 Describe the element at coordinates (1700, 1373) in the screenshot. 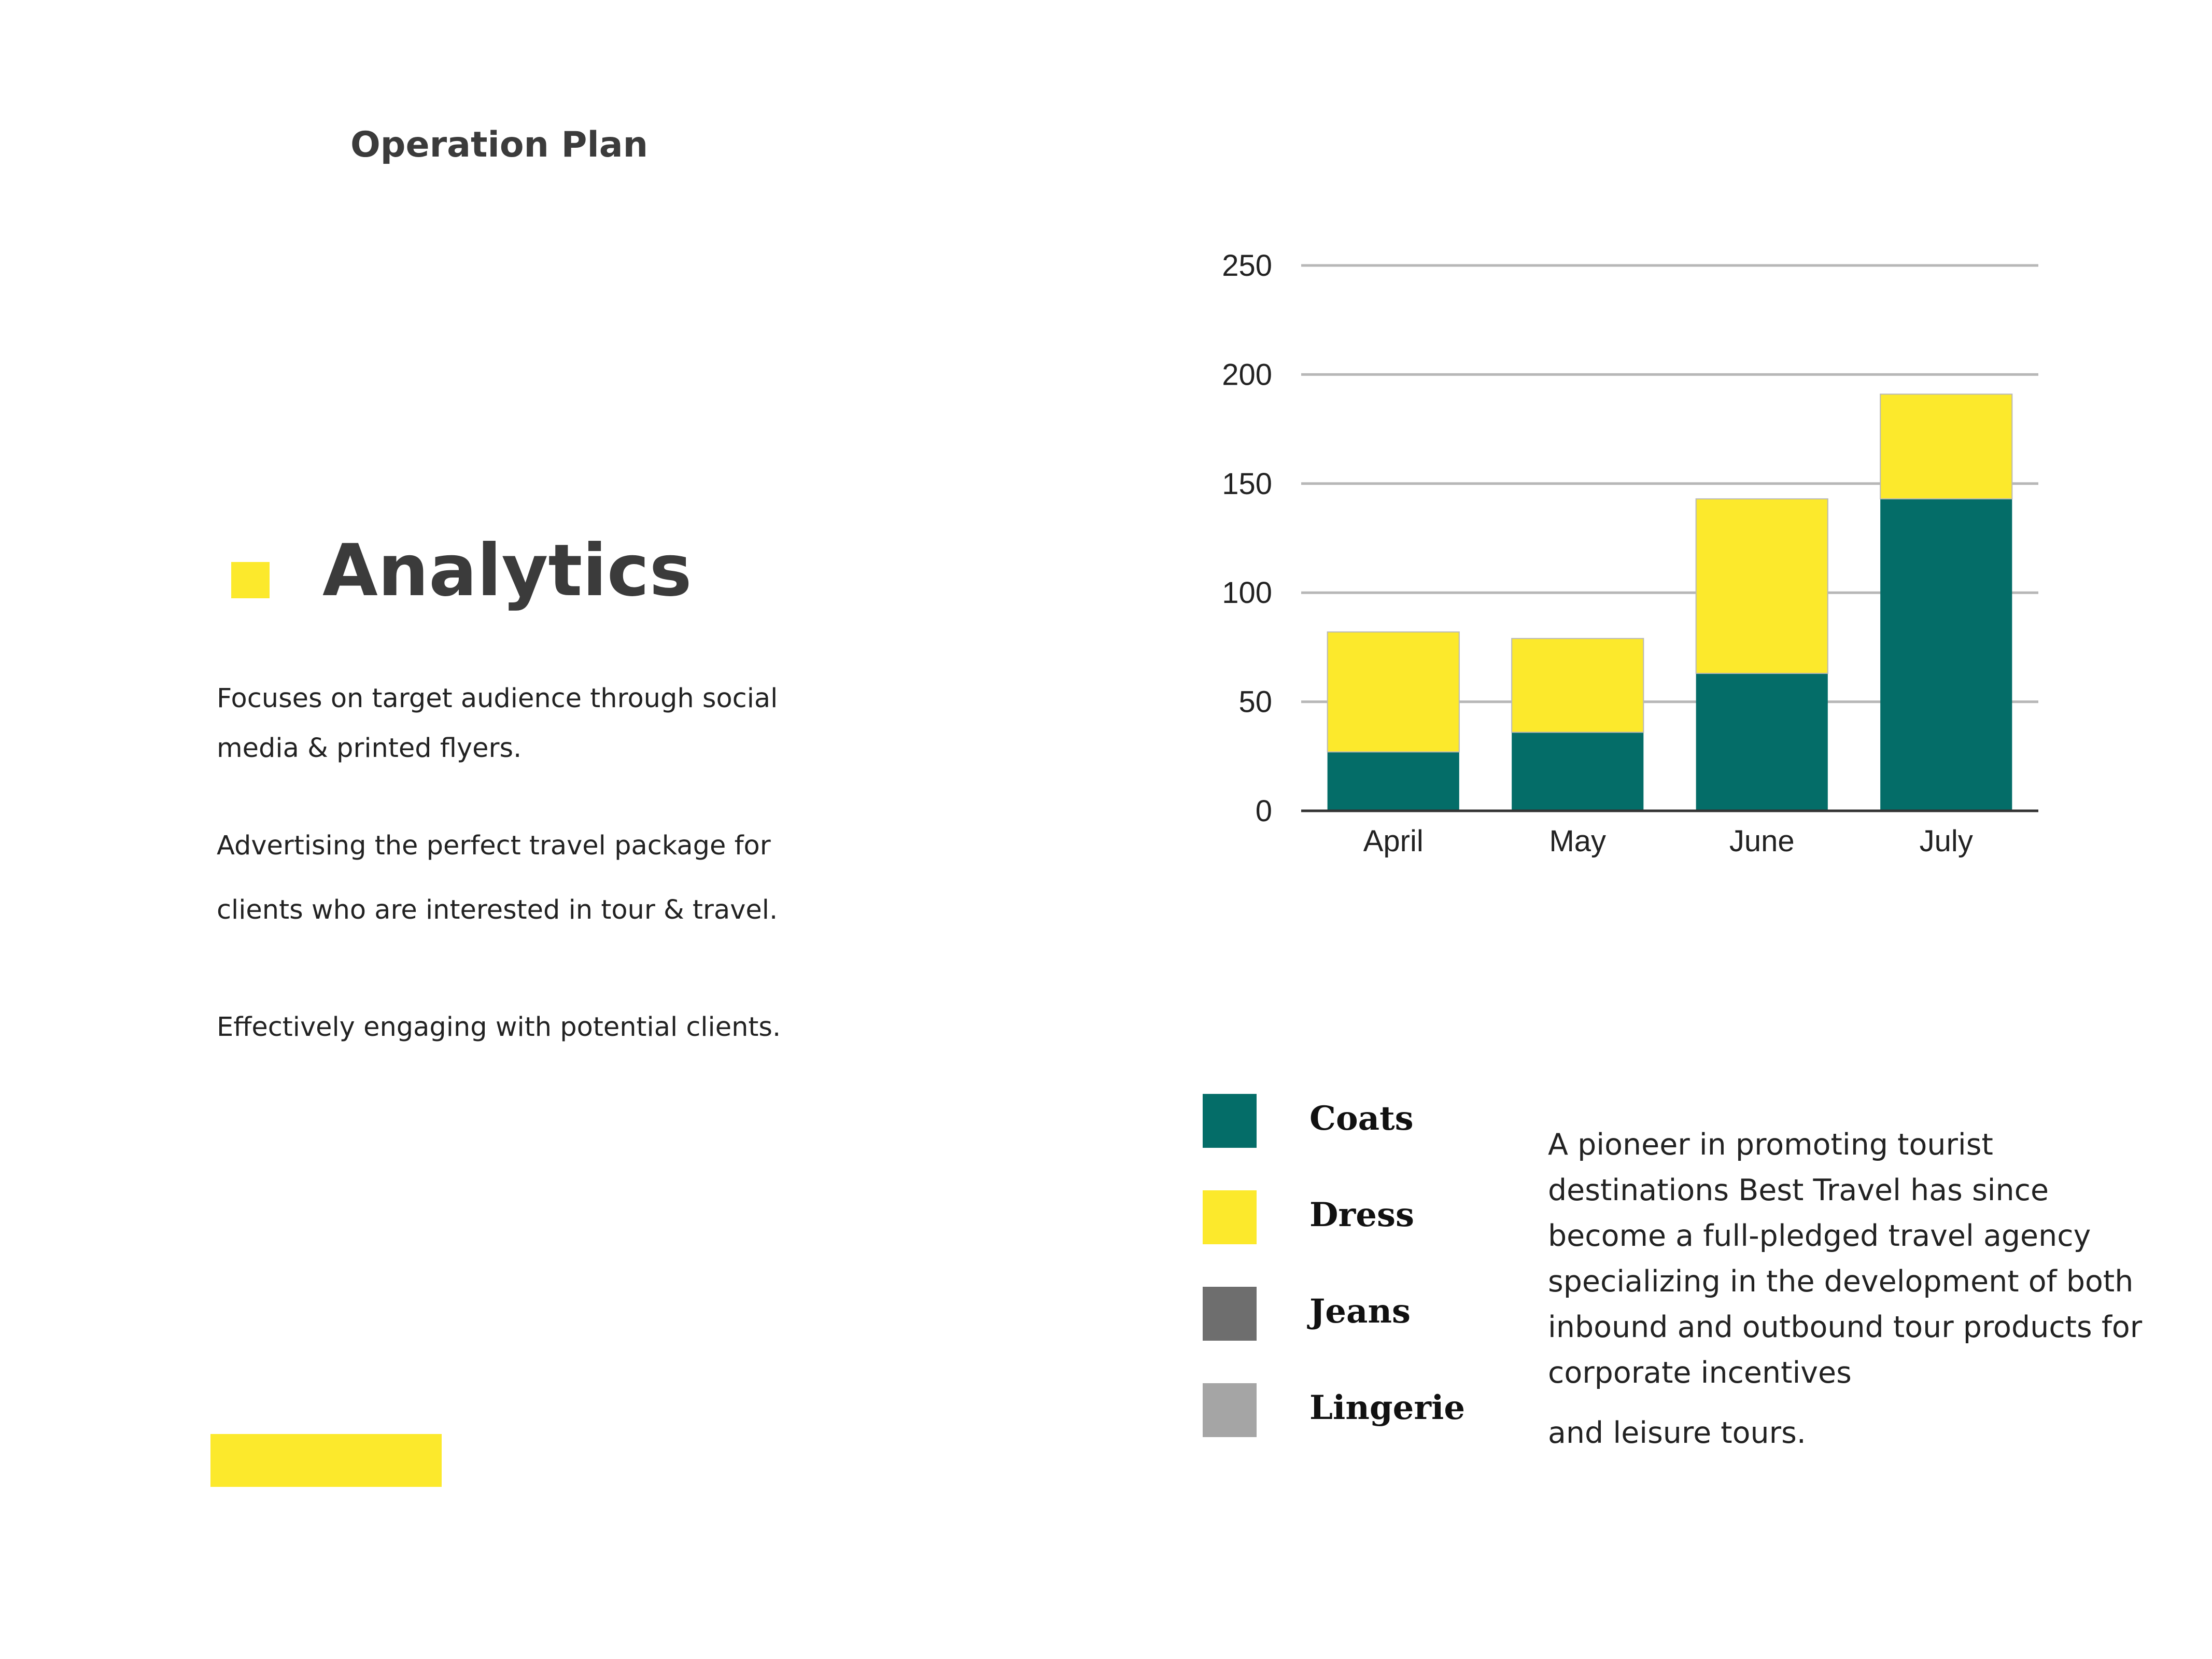

I see `description-line-6: corporate incentives` at that location.